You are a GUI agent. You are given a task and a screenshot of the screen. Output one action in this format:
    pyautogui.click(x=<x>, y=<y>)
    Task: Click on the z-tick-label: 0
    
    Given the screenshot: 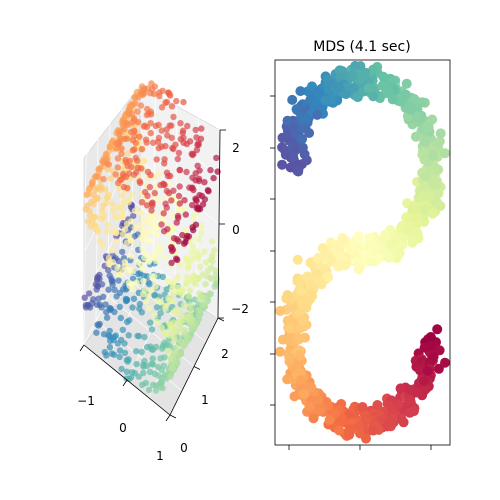 What is the action you would take?
    pyautogui.click(x=236, y=230)
    